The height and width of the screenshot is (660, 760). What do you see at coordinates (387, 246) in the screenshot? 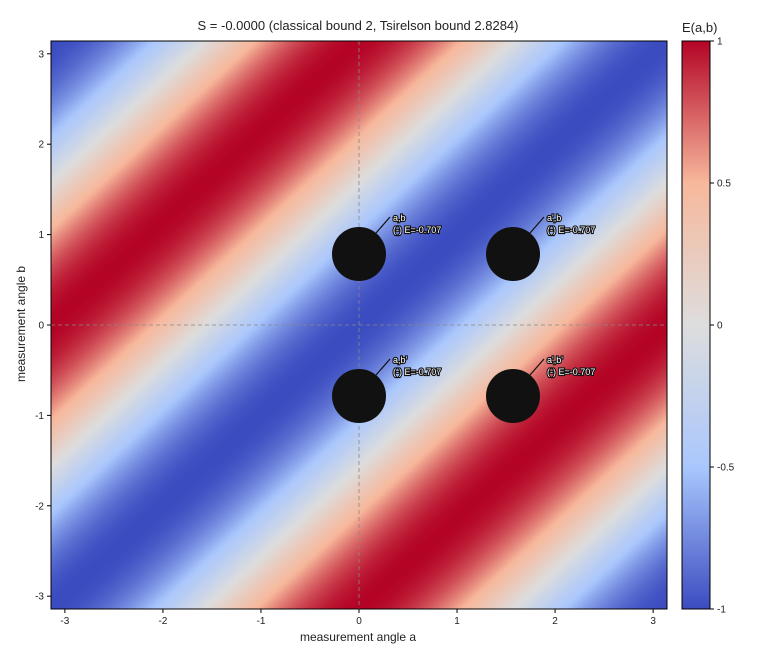
I see `data-point-group: a,b (-) E=-0.707` at bounding box center [387, 246].